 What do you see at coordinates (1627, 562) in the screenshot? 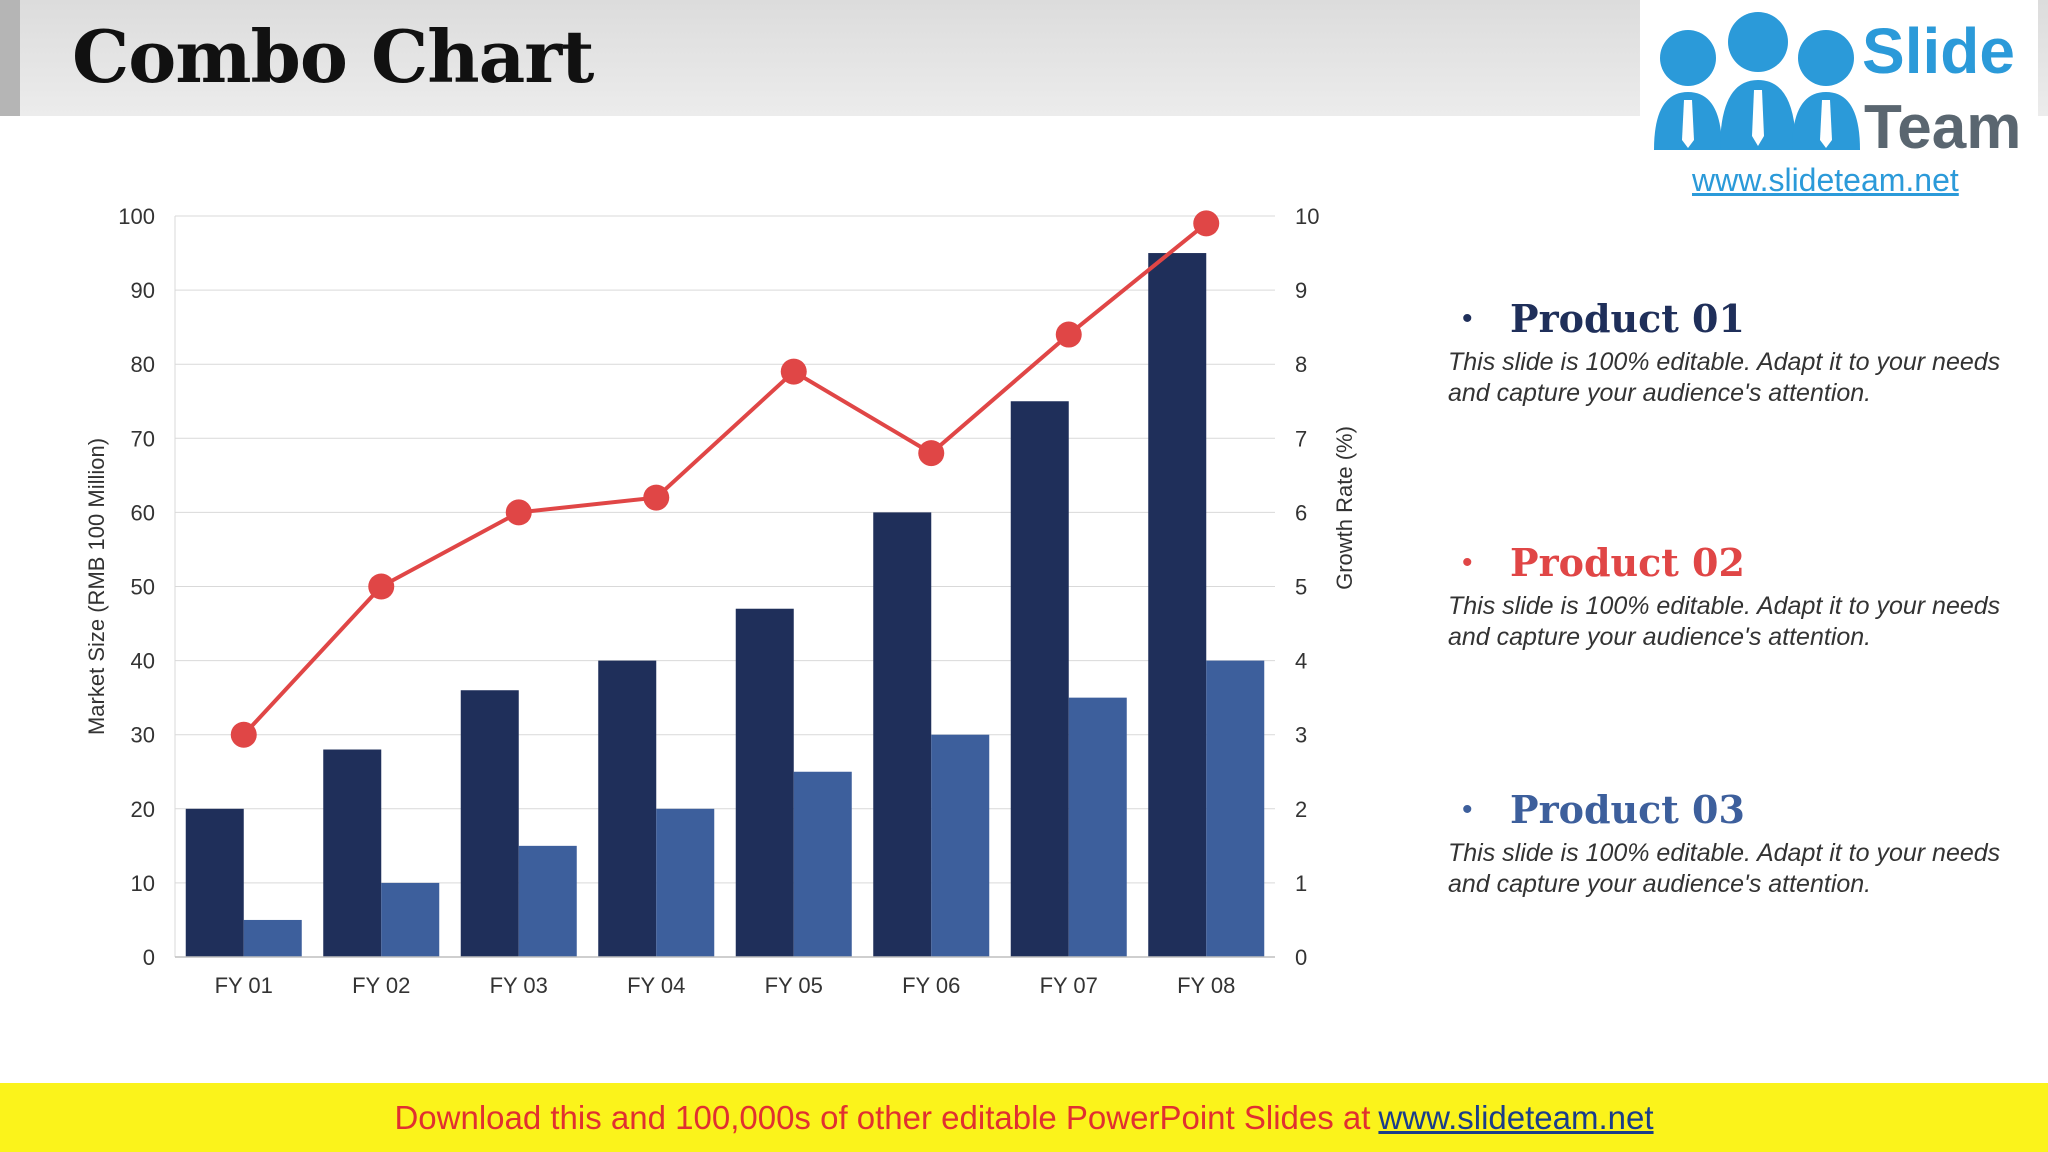
I see `legend-name: Product 02` at bounding box center [1627, 562].